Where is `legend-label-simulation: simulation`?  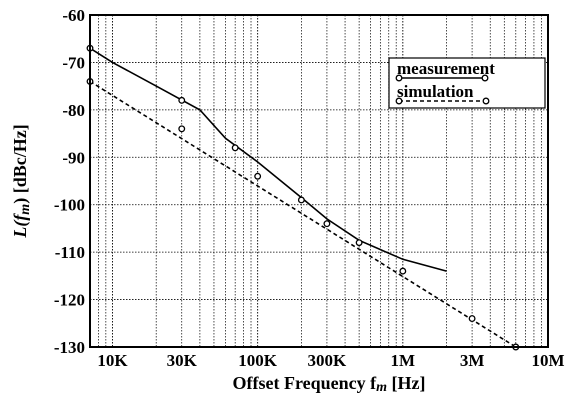 legend-label-simulation: simulation is located at coordinates (435, 91).